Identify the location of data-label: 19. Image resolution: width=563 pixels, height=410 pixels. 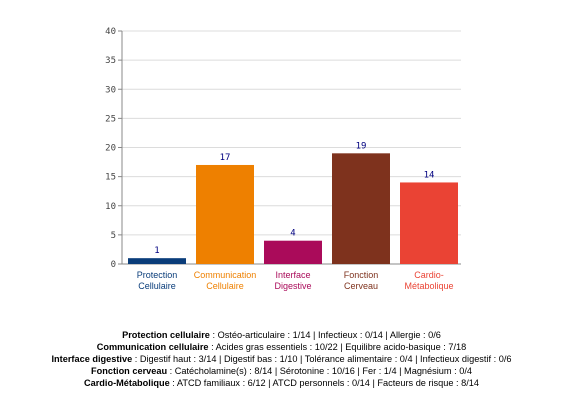
(361, 146).